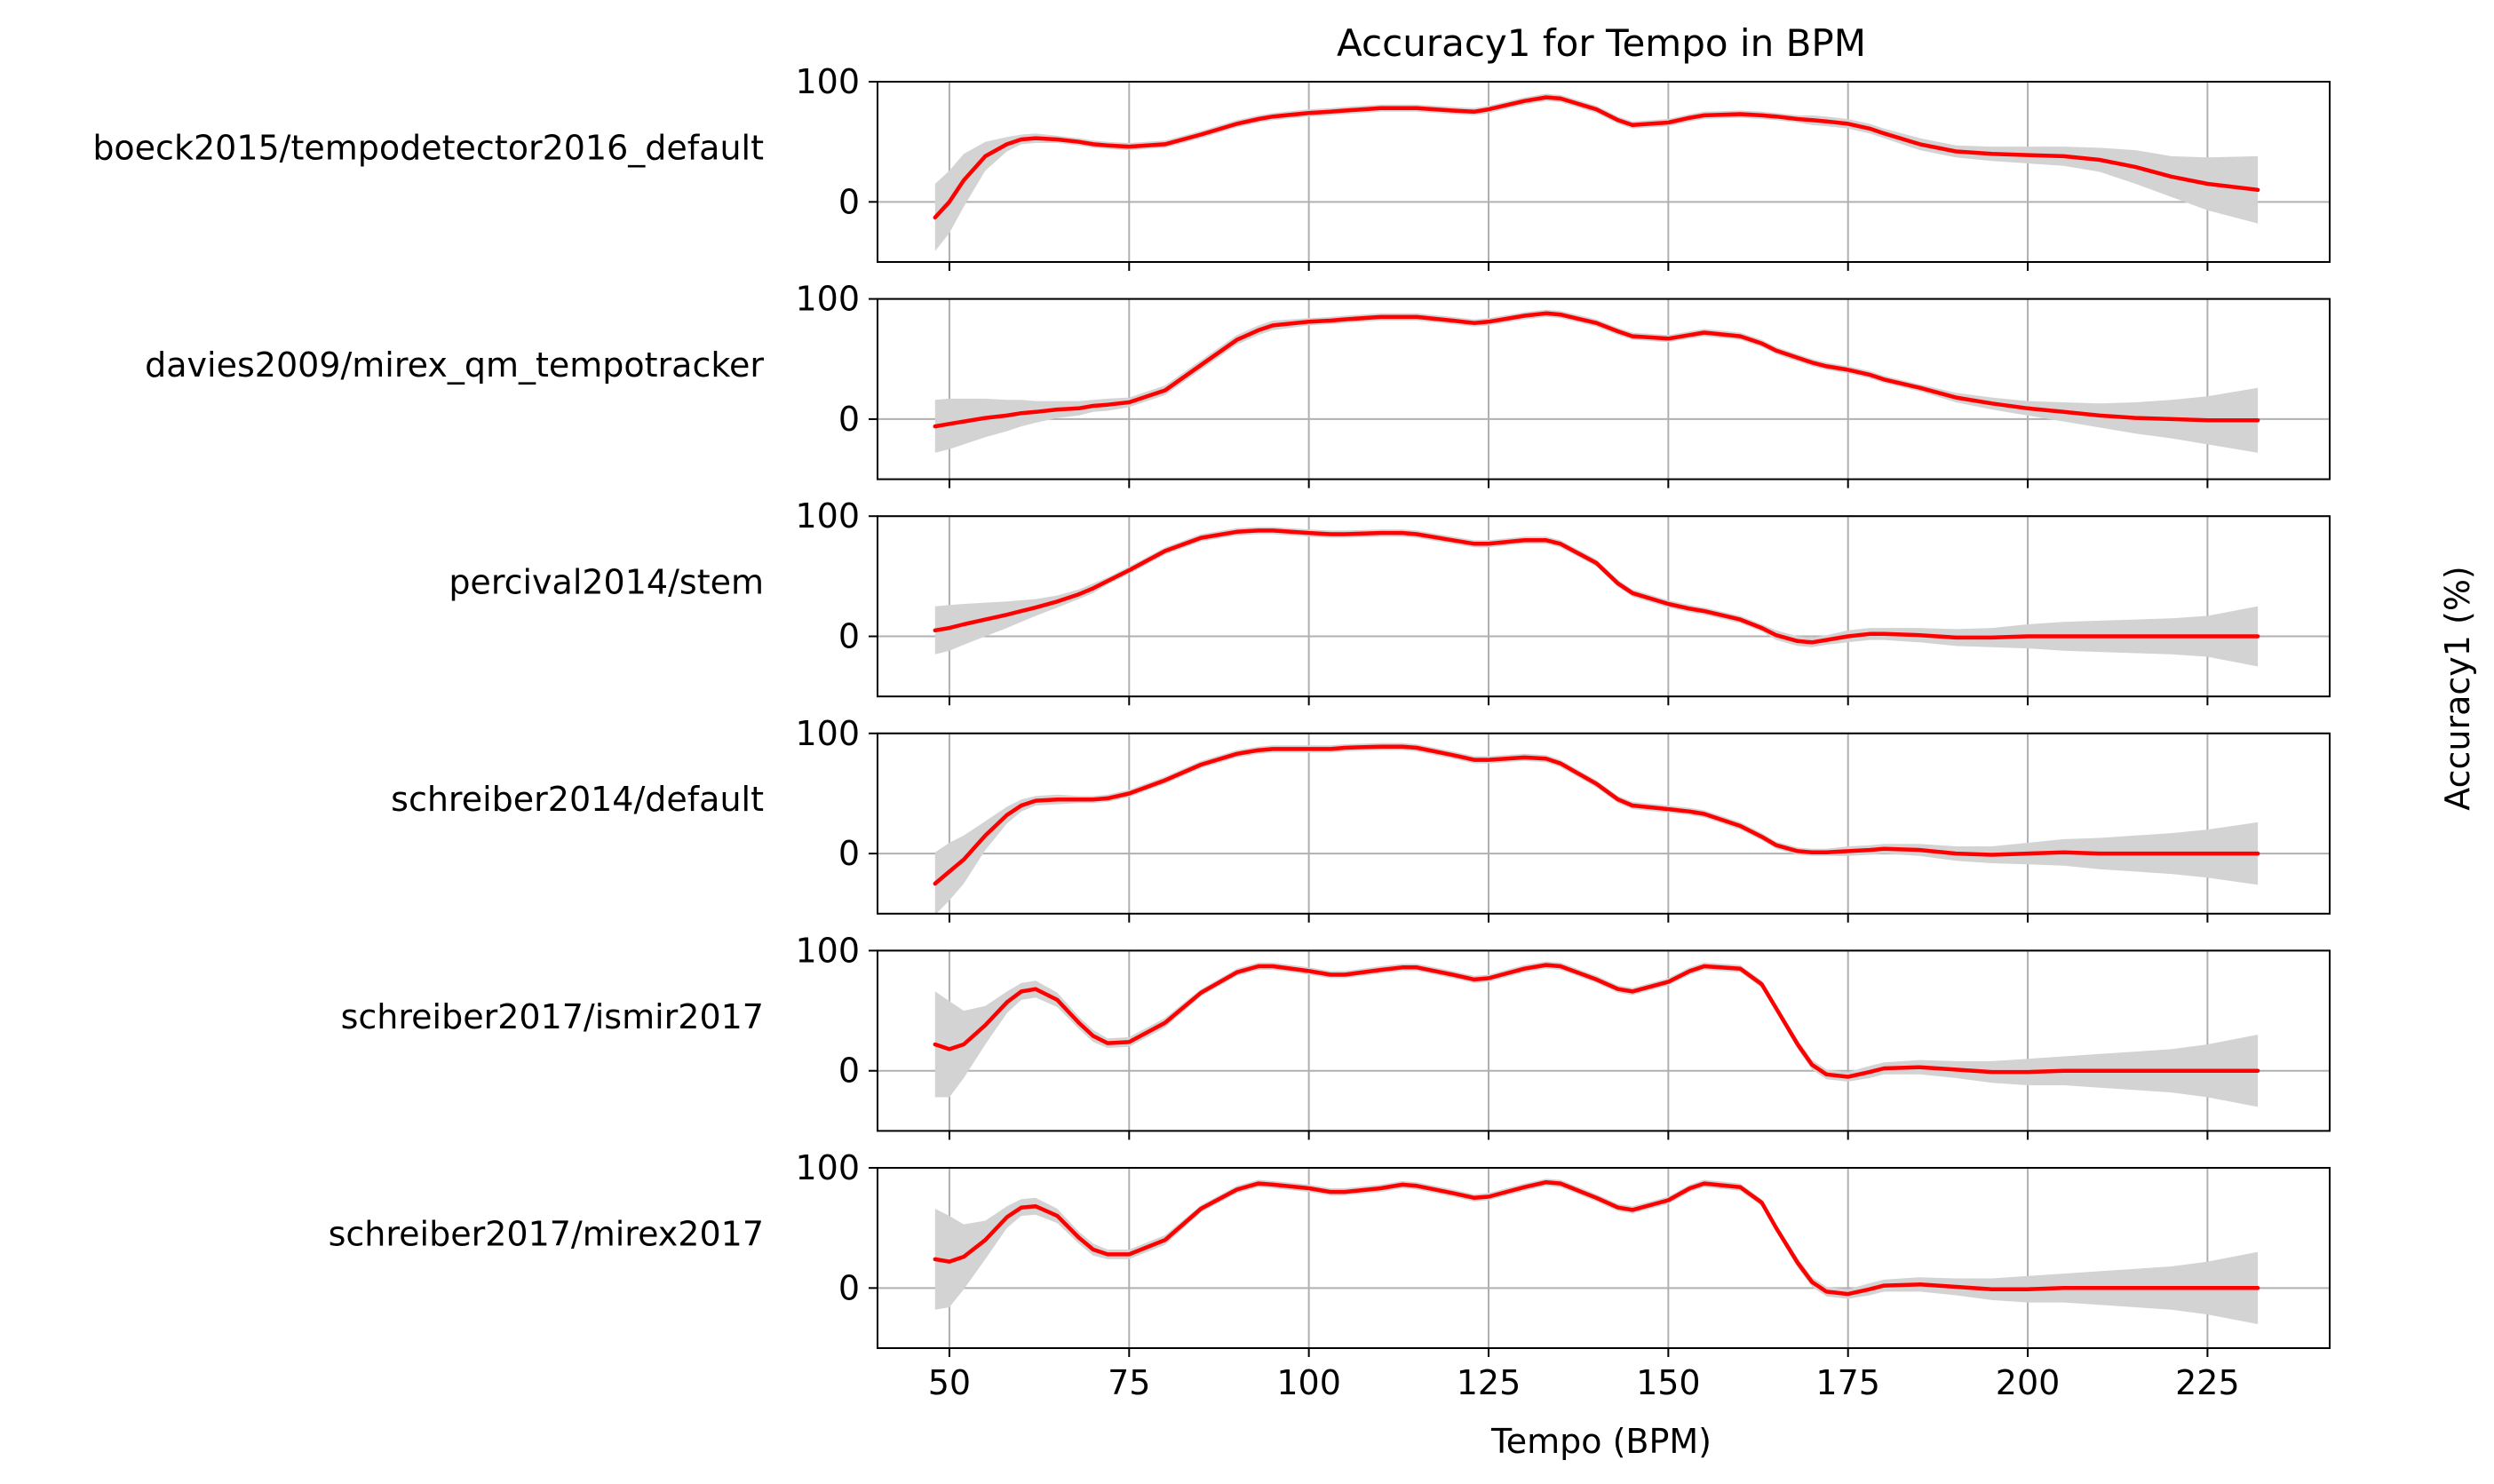 This screenshot has width=2494, height=1484. I want to click on x-tick-label: 175, so click(1847, 1382).